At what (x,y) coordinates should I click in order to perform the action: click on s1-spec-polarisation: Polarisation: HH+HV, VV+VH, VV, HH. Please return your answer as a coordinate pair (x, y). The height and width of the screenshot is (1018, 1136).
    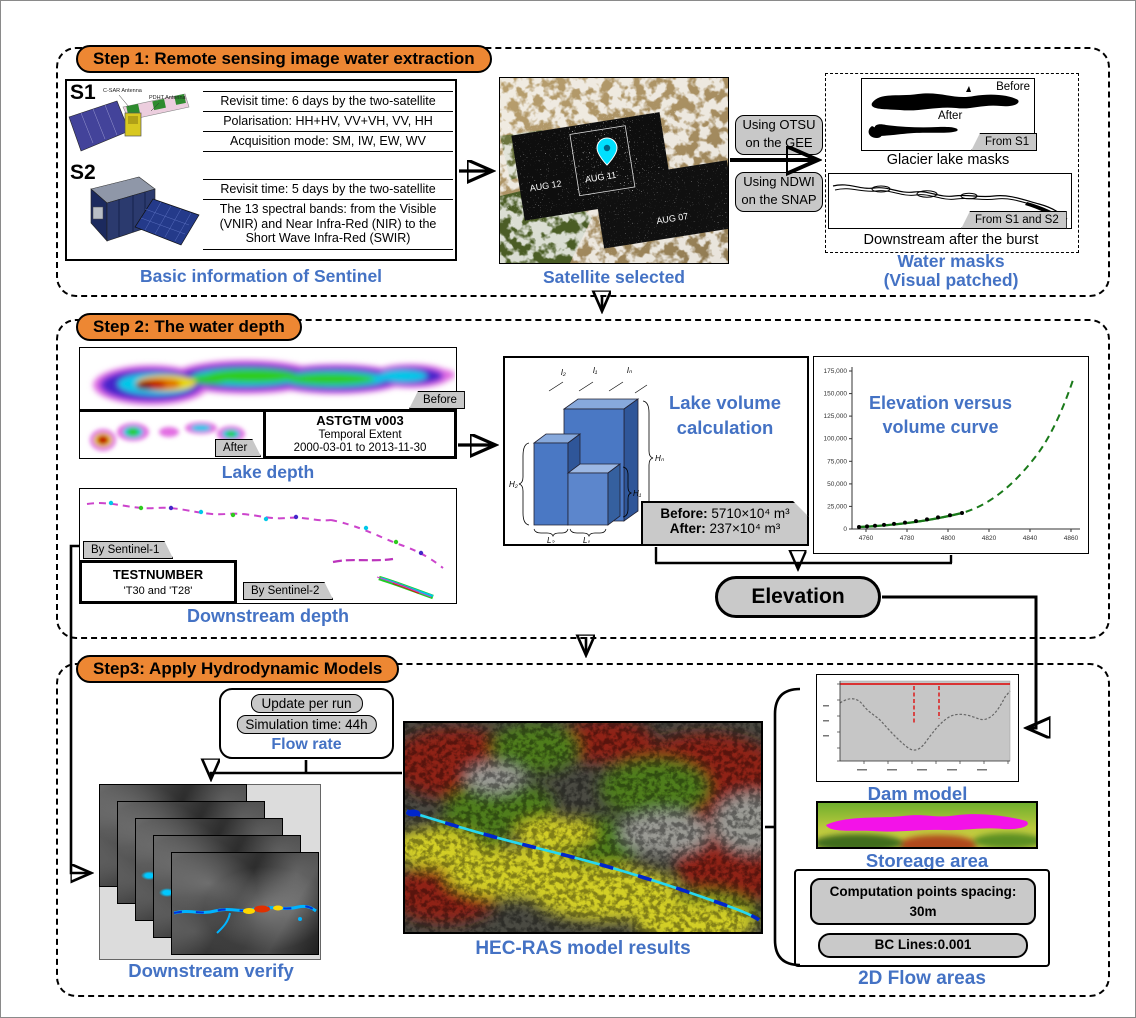
    Looking at the image, I should click on (328, 121).